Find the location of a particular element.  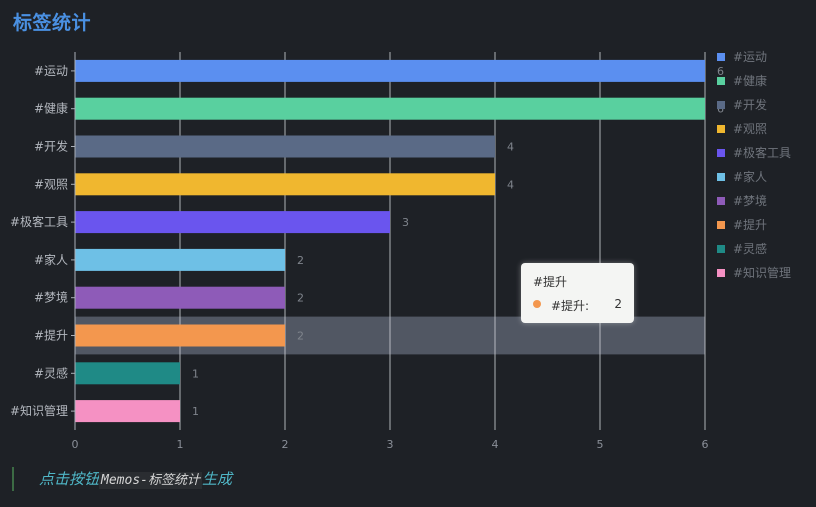

page-title: 标签统计 is located at coordinates (52, 23).